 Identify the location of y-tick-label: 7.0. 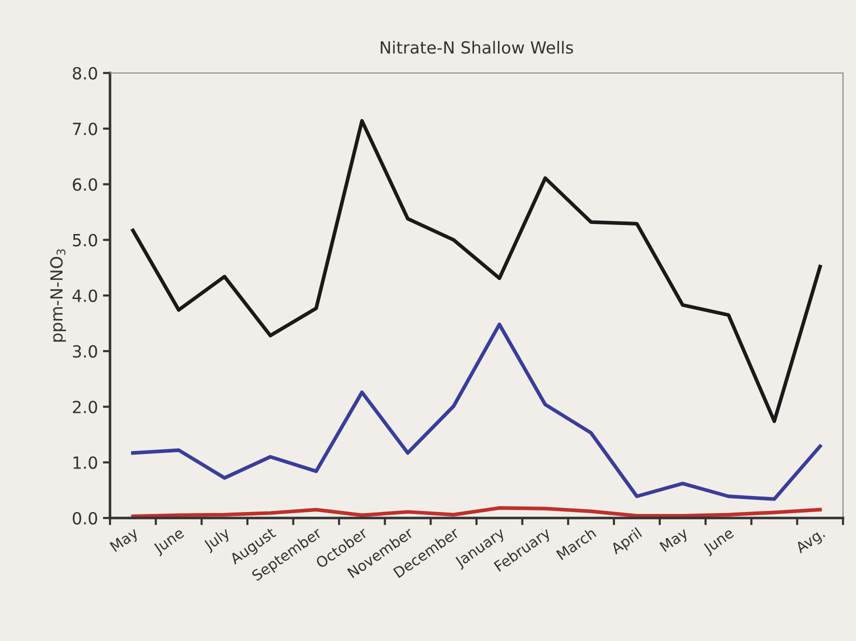
(85, 129).